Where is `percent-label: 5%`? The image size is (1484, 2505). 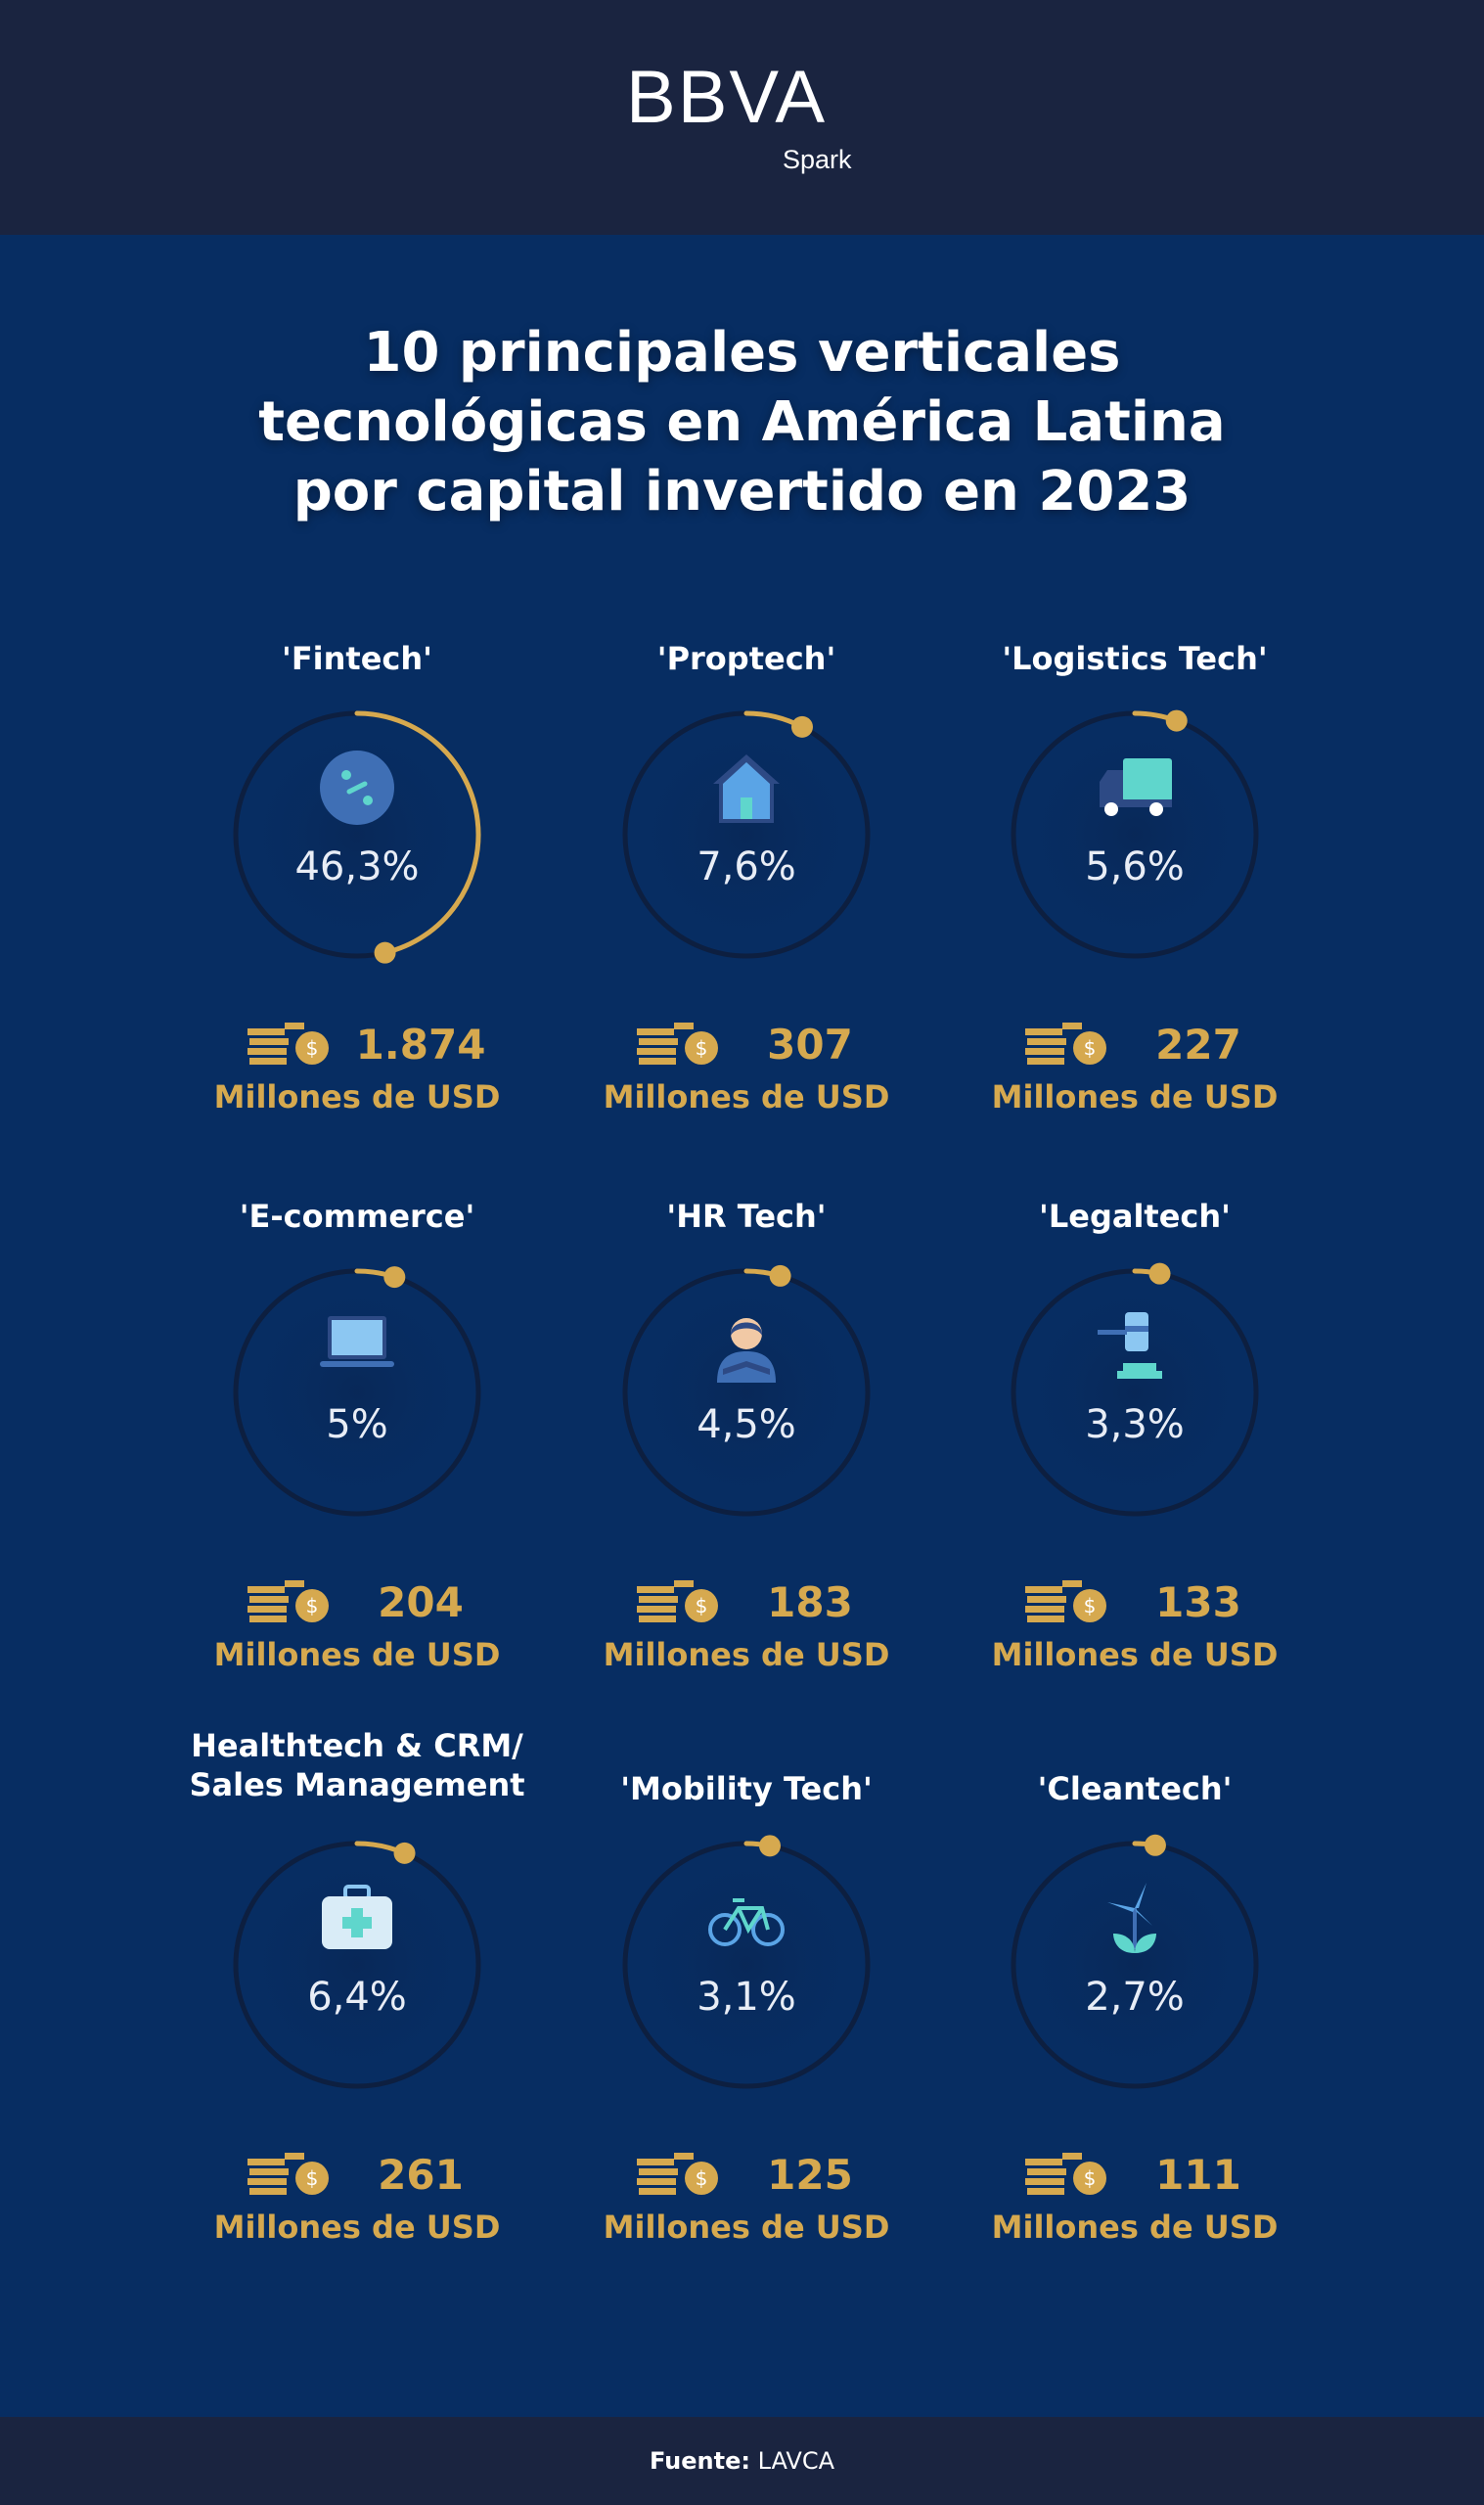 percent-label: 5% is located at coordinates (357, 1424).